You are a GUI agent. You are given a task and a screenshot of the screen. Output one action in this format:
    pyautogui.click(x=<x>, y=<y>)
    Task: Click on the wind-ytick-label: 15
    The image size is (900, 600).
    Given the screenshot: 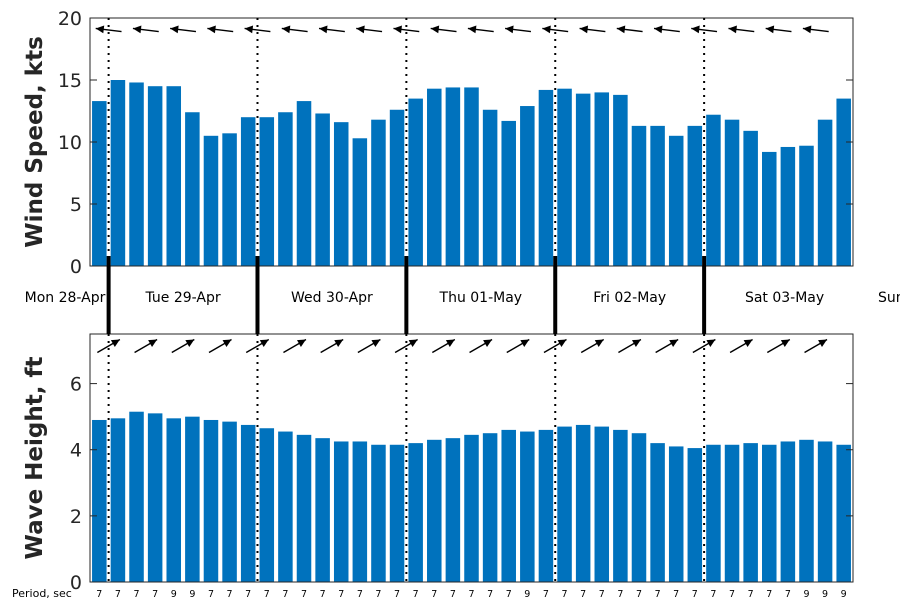 What is the action you would take?
    pyautogui.click(x=70, y=81)
    